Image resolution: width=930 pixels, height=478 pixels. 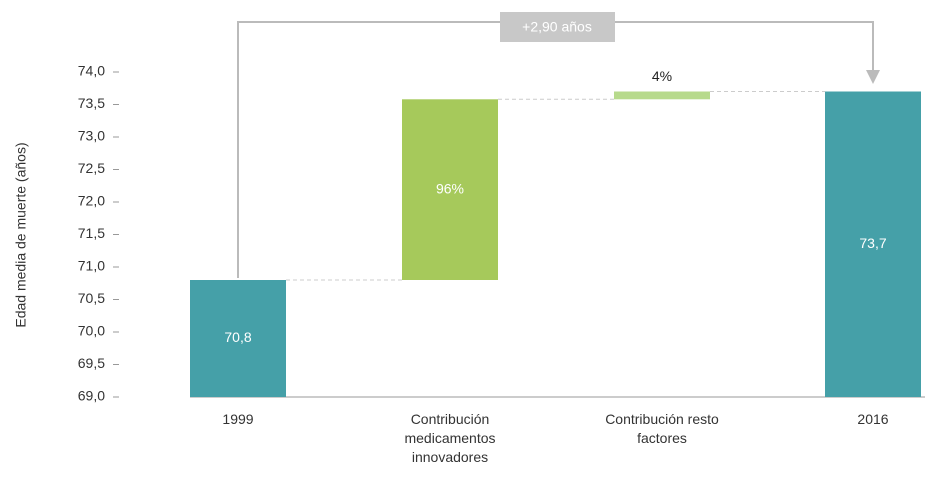 I want to click on y-tick-label: 72,5, so click(x=91, y=168).